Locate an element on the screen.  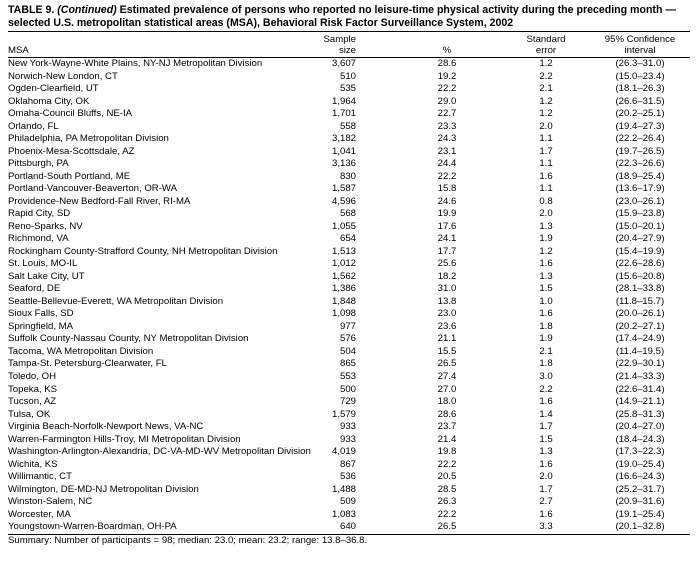
column-header: error is located at coordinates (546, 50).